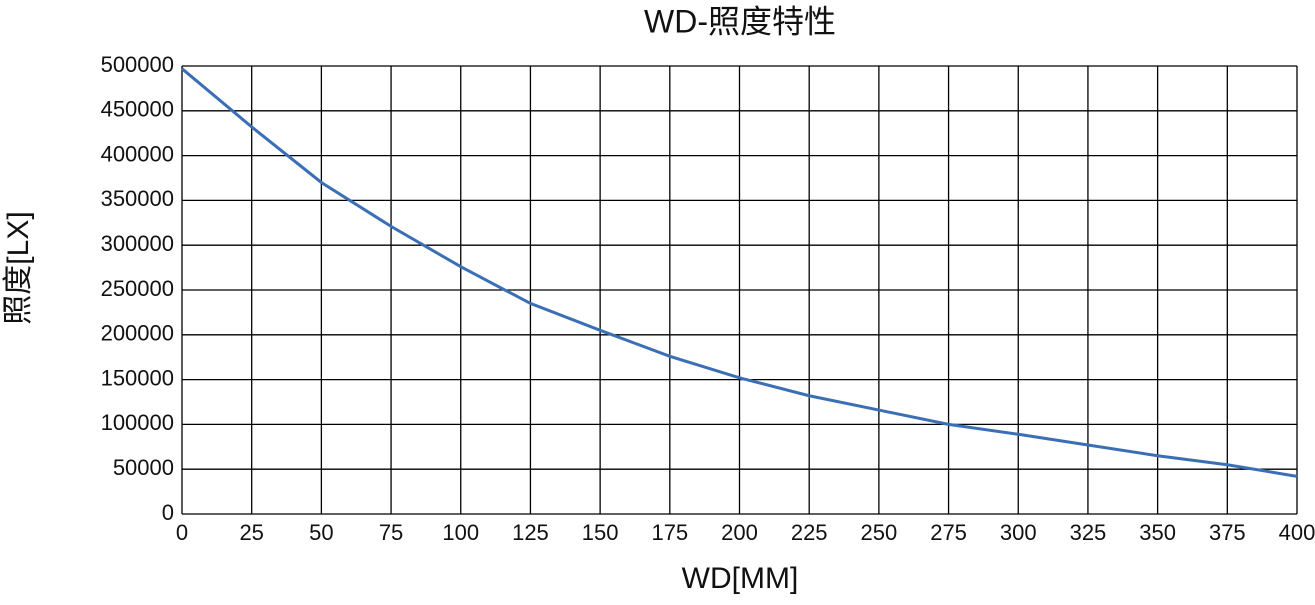 The height and width of the screenshot is (605, 1315). I want to click on x-tick-label: 25, so click(251, 532).